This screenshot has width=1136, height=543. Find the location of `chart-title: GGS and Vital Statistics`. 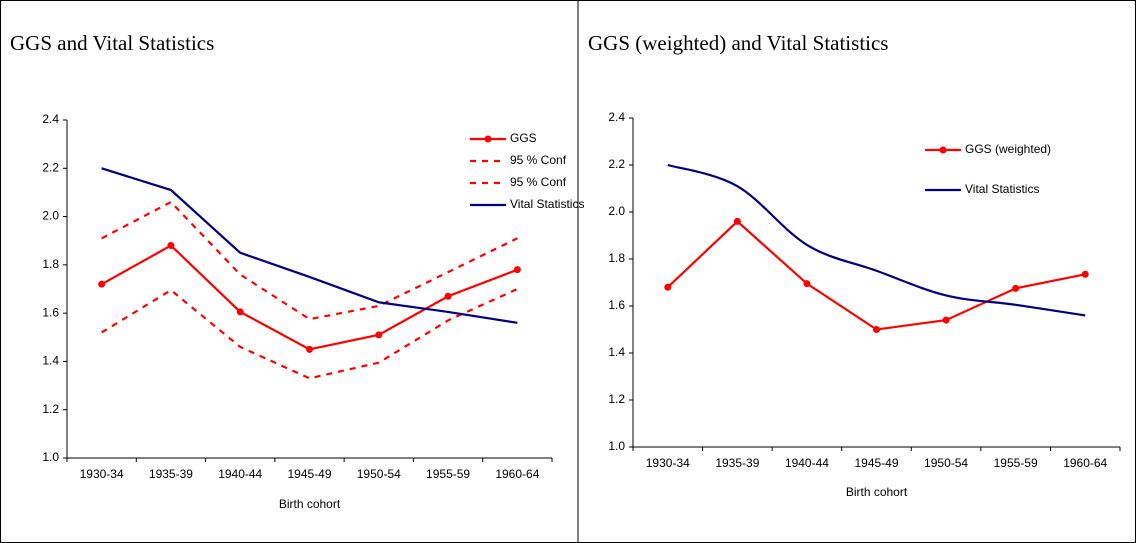

chart-title: GGS and Vital Statistics is located at coordinates (112, 43).